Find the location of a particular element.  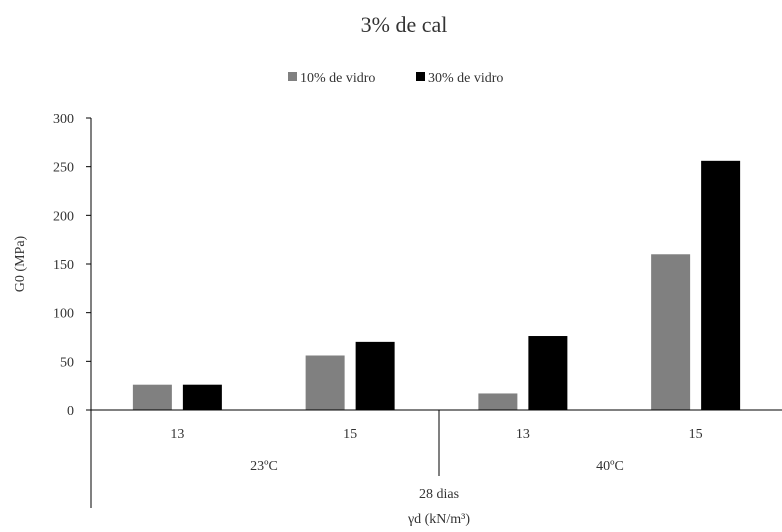

group-label-40c: 40ºC is located at coordinates (610, 466).